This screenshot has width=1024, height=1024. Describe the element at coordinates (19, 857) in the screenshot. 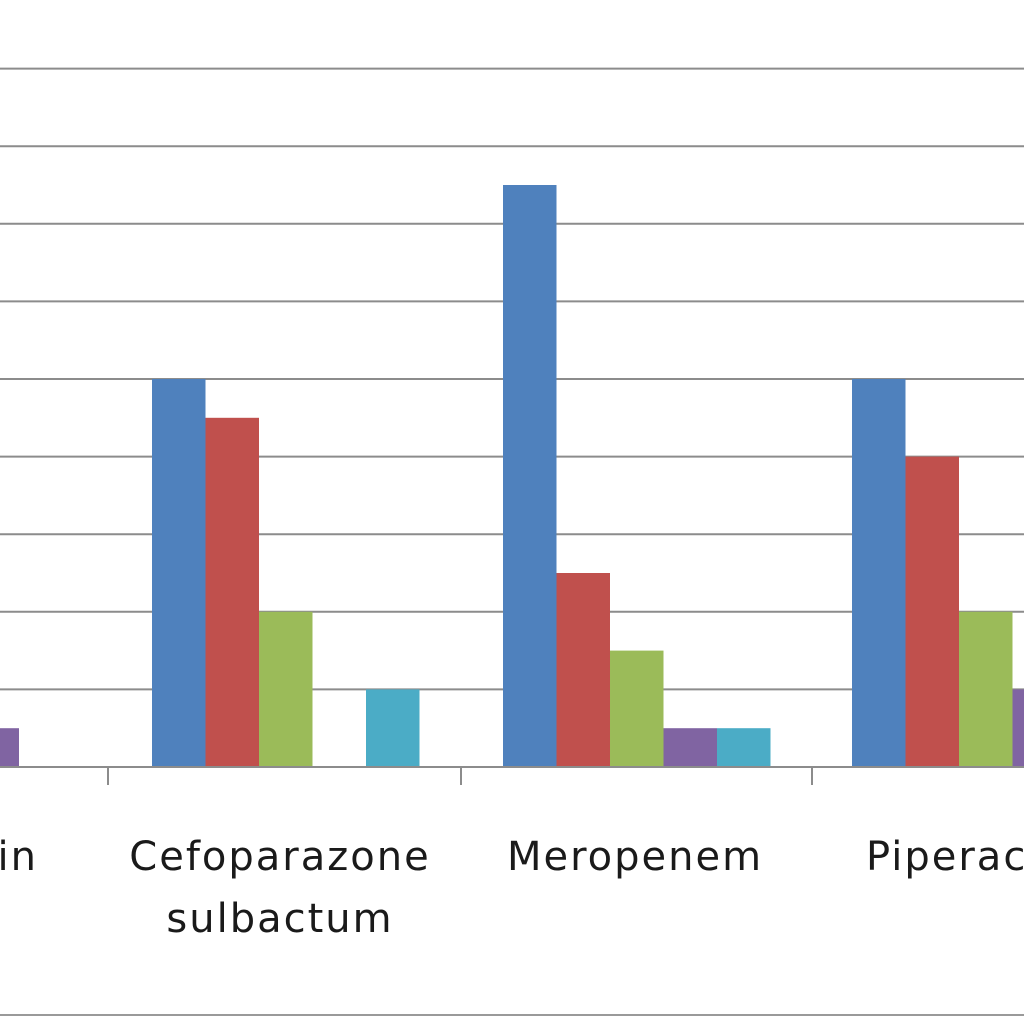

I see `x-tick-label: ...in` at that location.